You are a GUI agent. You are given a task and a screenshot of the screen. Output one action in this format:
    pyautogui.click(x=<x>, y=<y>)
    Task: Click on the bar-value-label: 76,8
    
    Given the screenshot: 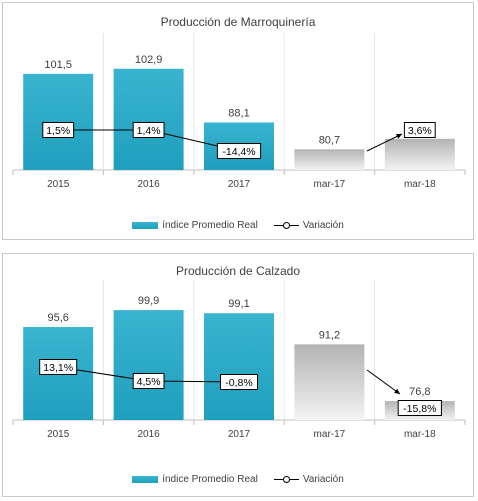 What is the action you would take?
    pyautogui.click(x=419, y=392)
    